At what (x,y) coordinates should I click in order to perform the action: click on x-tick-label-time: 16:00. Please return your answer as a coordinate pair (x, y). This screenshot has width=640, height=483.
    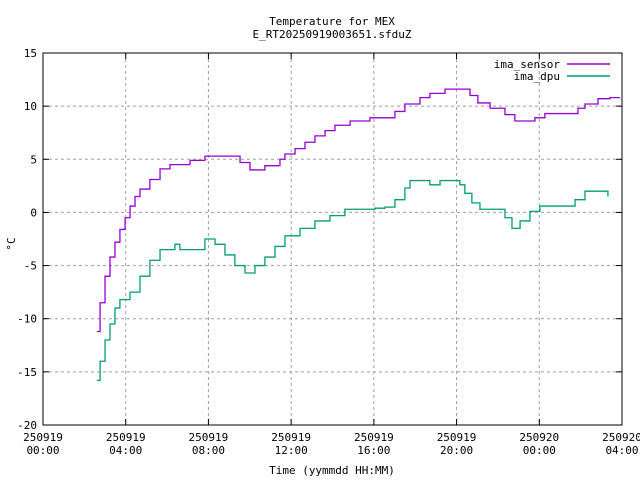
    Looking at the image, I should click on (373, 450).